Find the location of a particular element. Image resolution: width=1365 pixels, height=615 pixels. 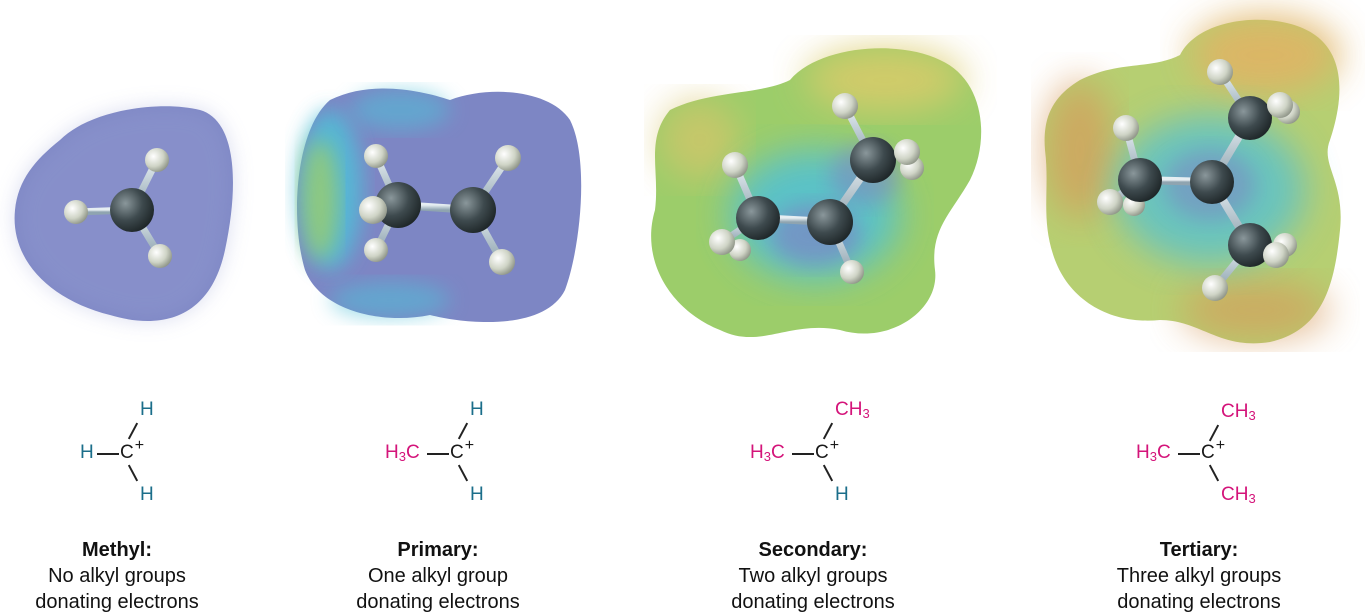

secondary-electrostatic-map is located at coordinates (816, 193).